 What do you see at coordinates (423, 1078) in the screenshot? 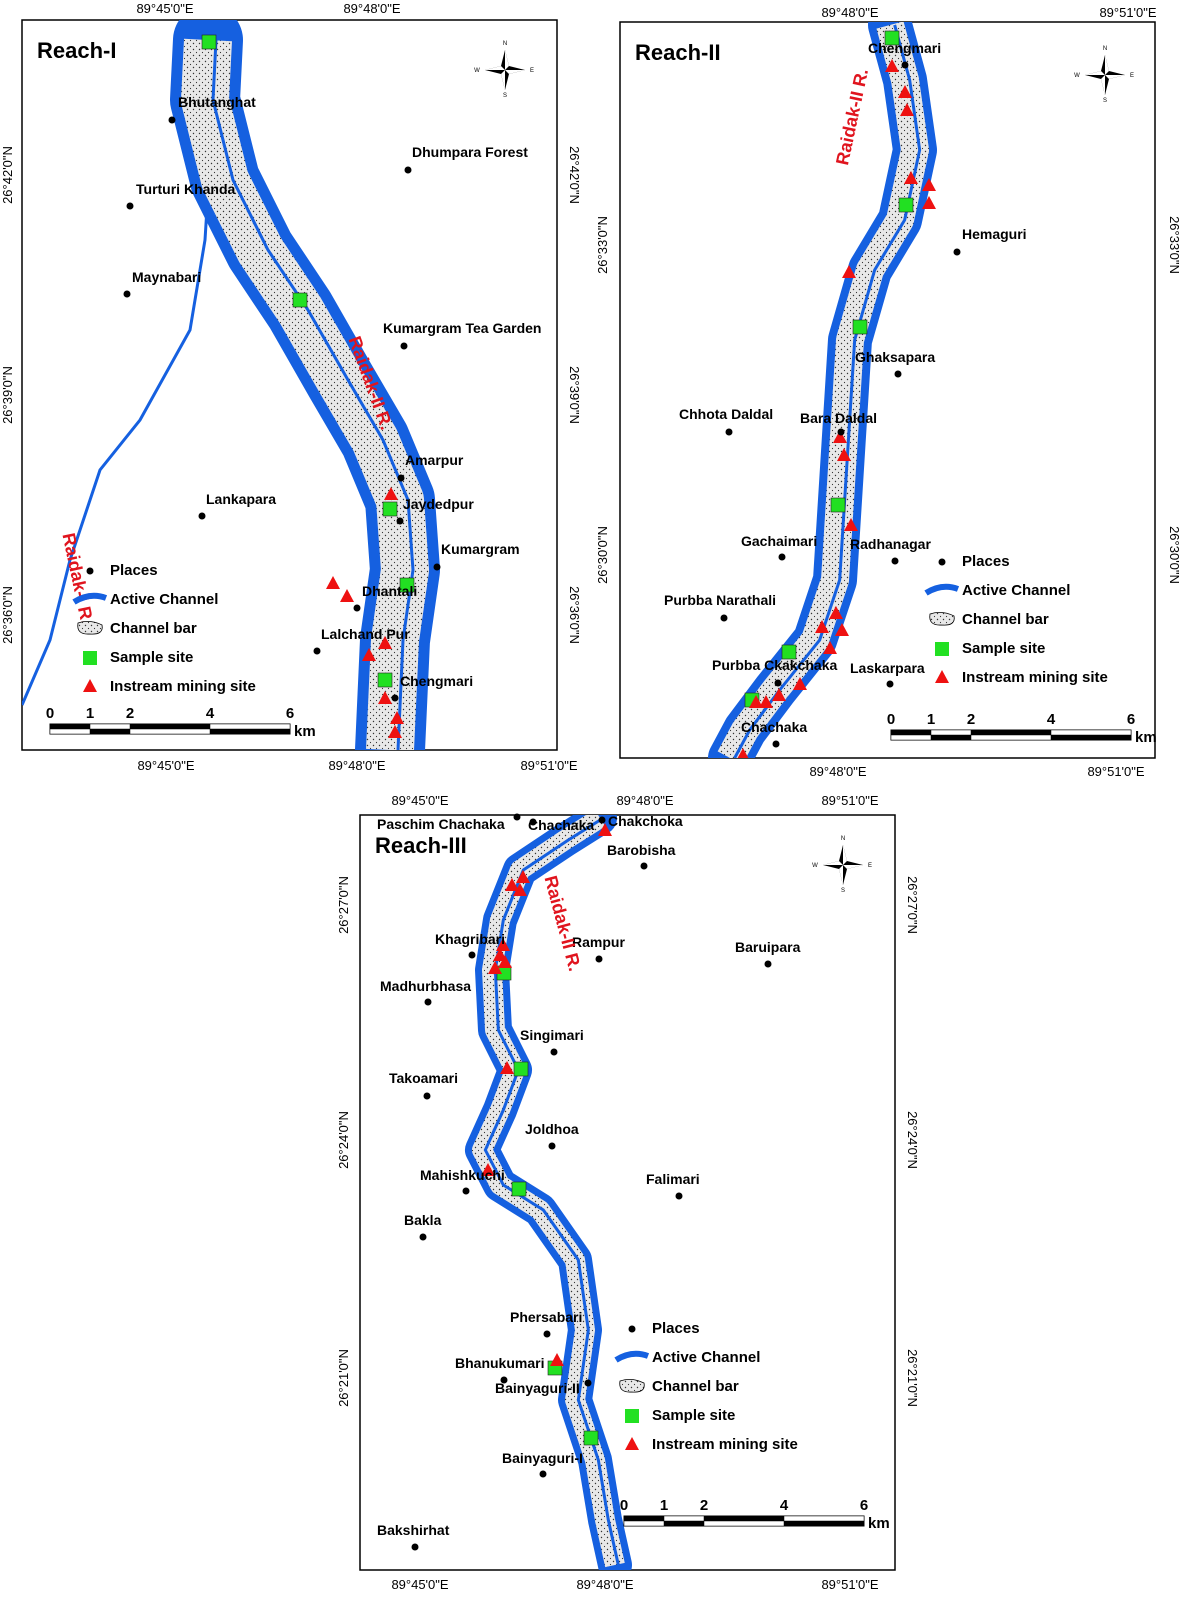
I see `place-label: Takoamari` at bounding box center [423, 1078].